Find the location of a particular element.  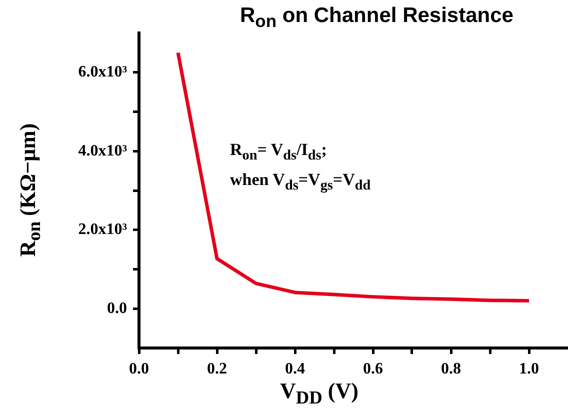

x-tick-label: 0.4 is located at coordinates (295, 369).